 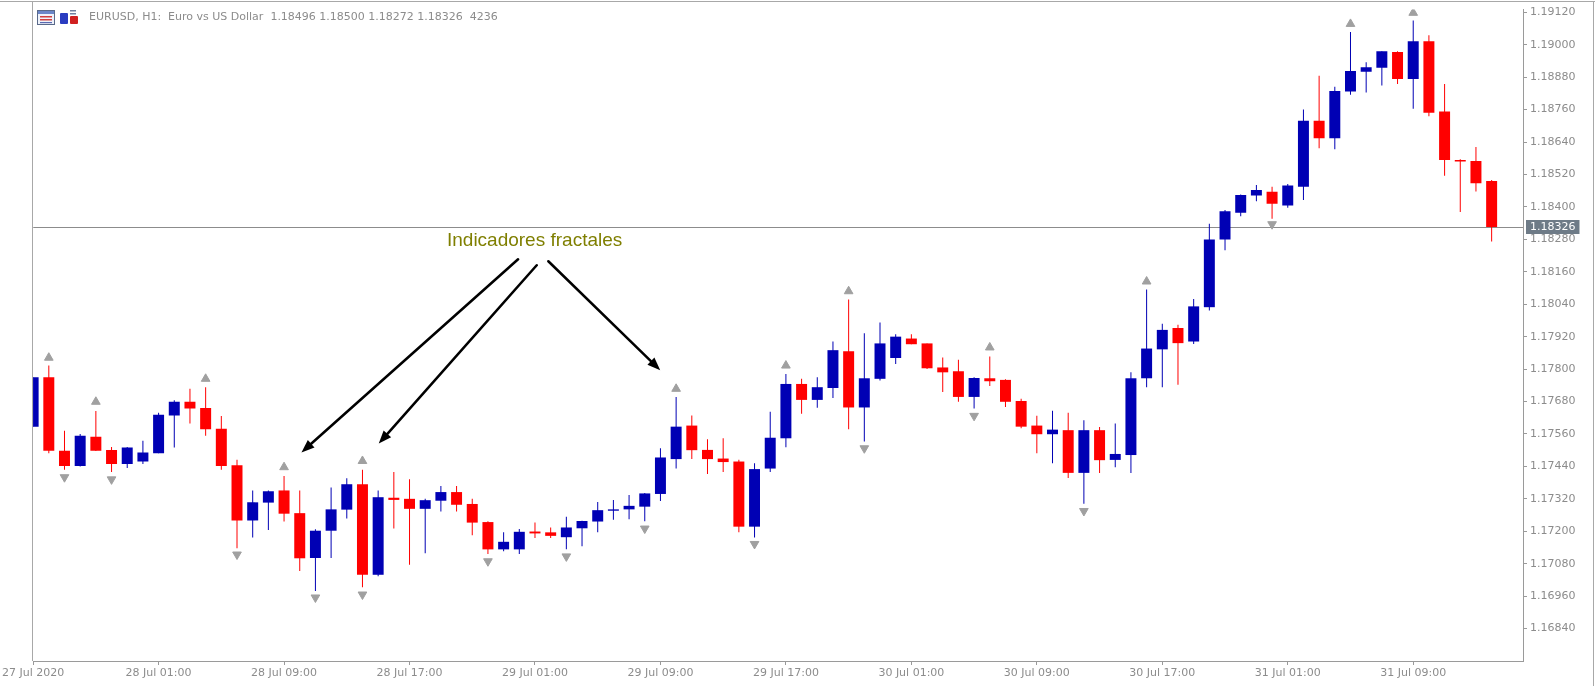 I want to click on y-tick-label: 1.16960, so click(x=1553, y=595).